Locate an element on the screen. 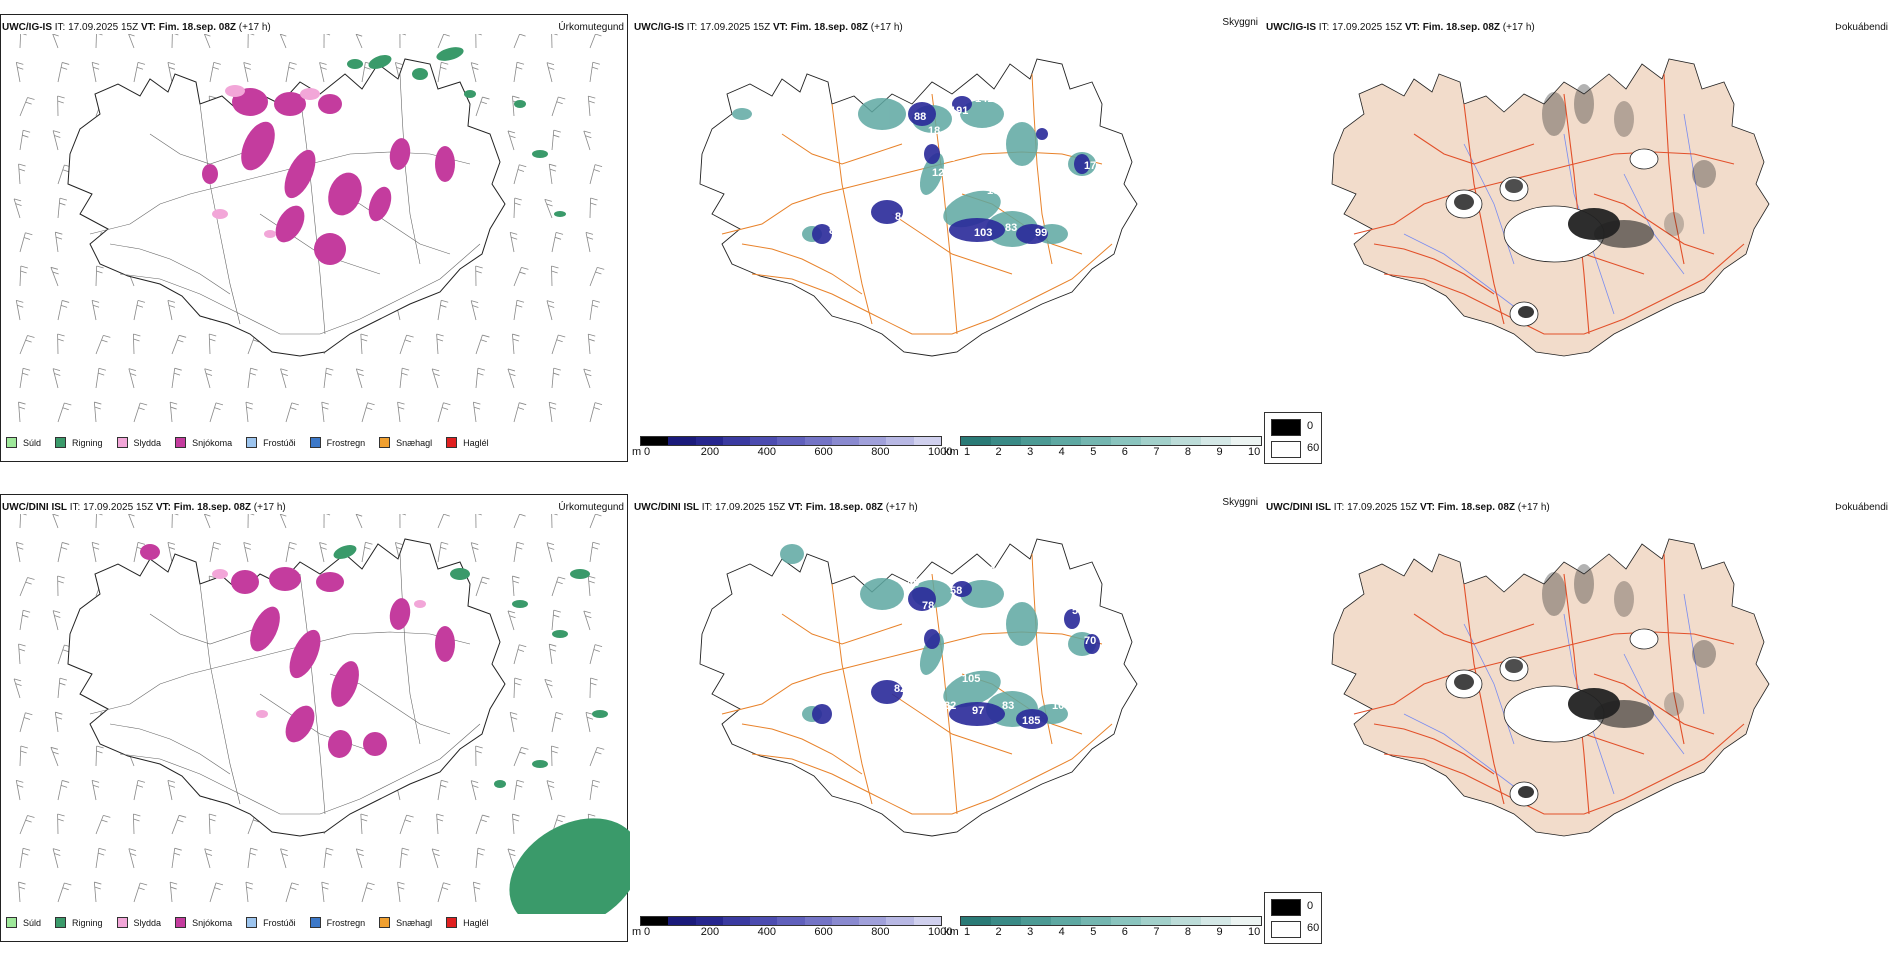 This screenshot has height=962, width=1900. visibility-value: 103 is located at coordinates (983, 233).